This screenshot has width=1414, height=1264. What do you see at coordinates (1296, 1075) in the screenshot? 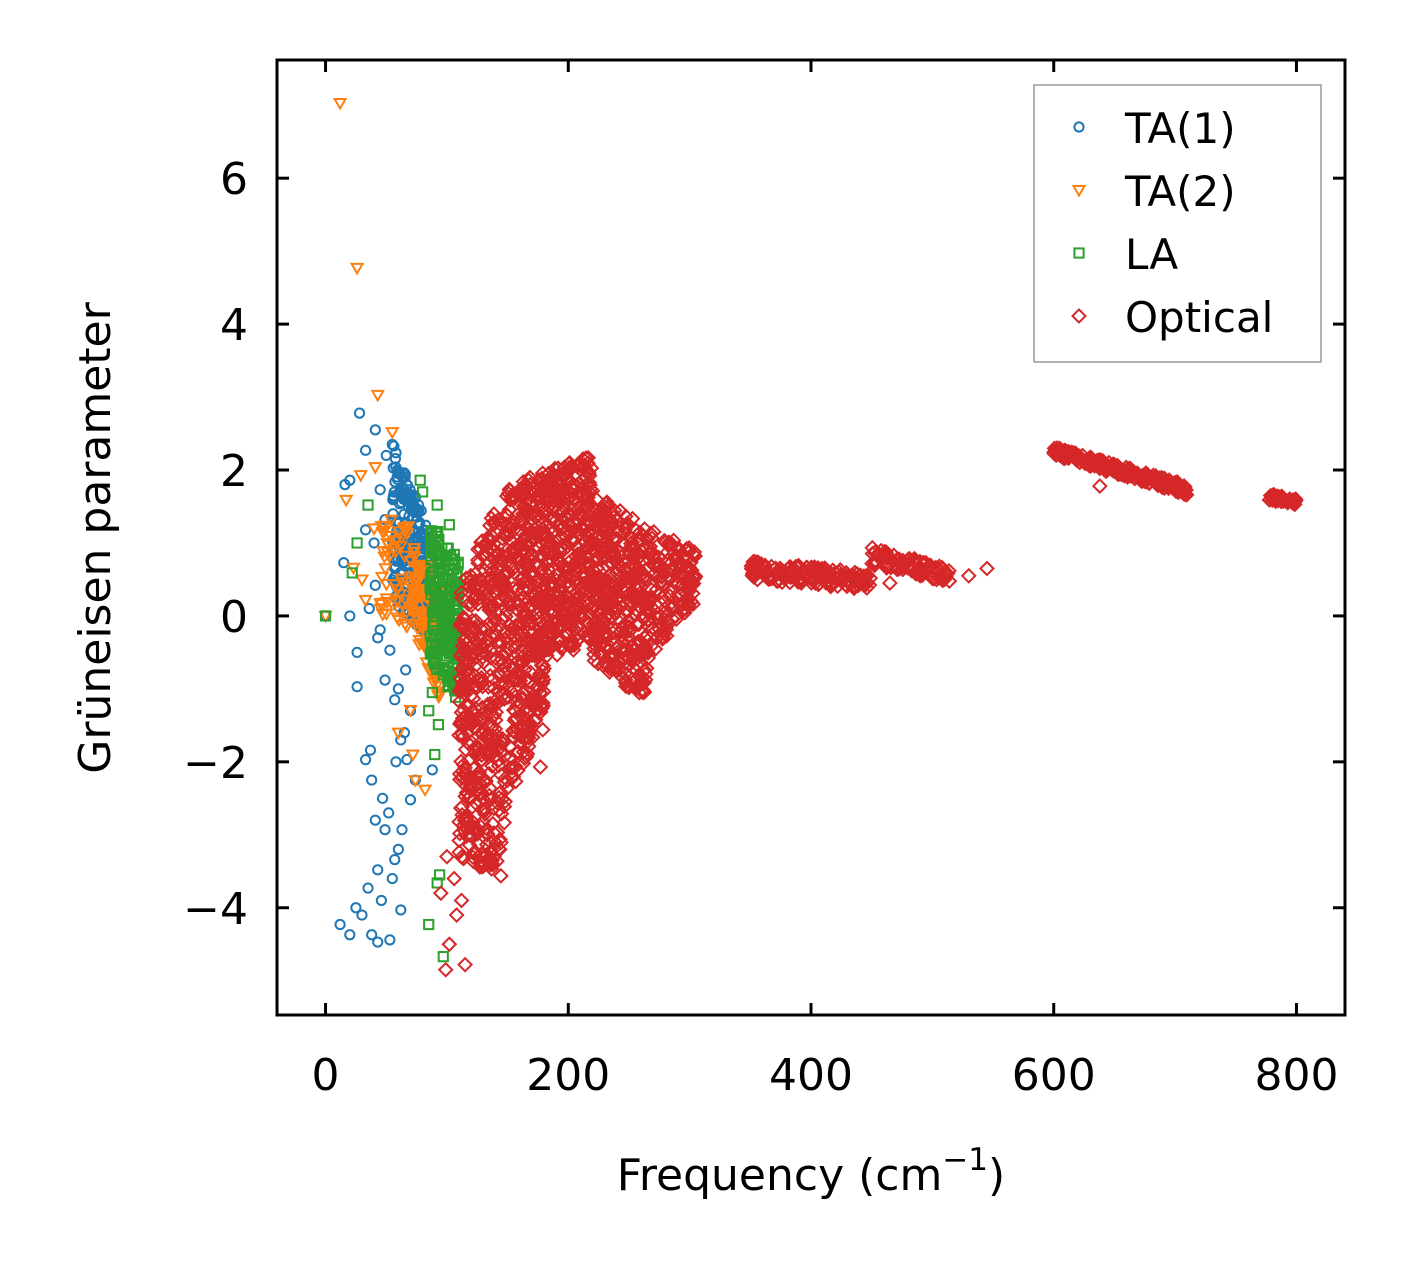
I see `x-tick-label: 800` at bounding box center [1296, 1075].